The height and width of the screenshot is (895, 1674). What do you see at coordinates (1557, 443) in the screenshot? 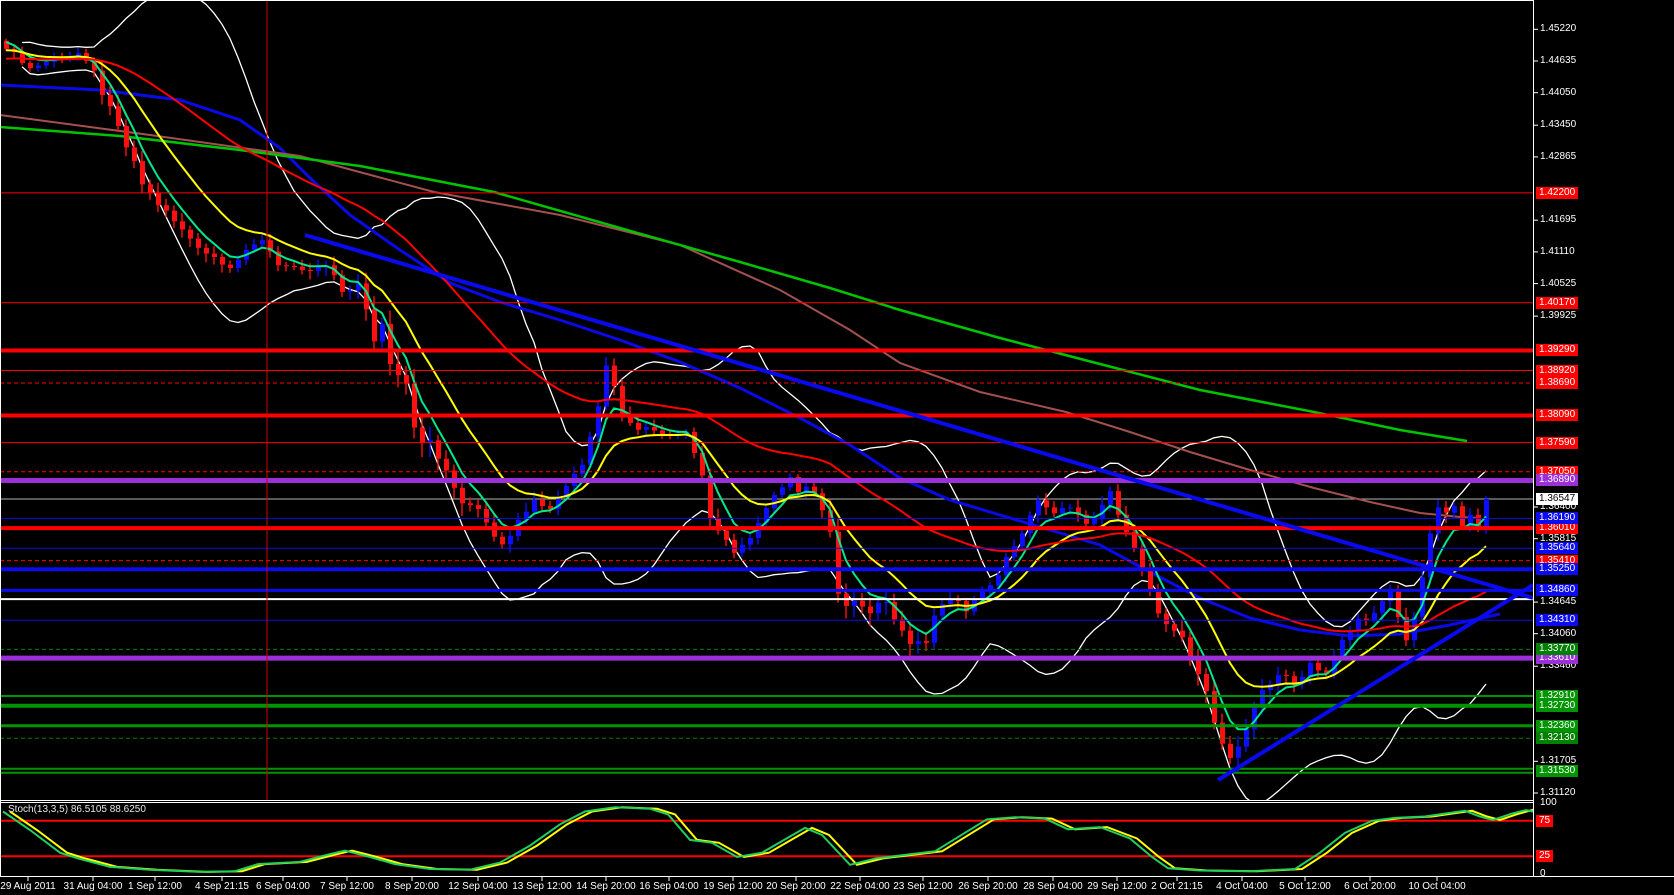
I see `level-price-label: 1.37590` at bounding box center [1557, 443].